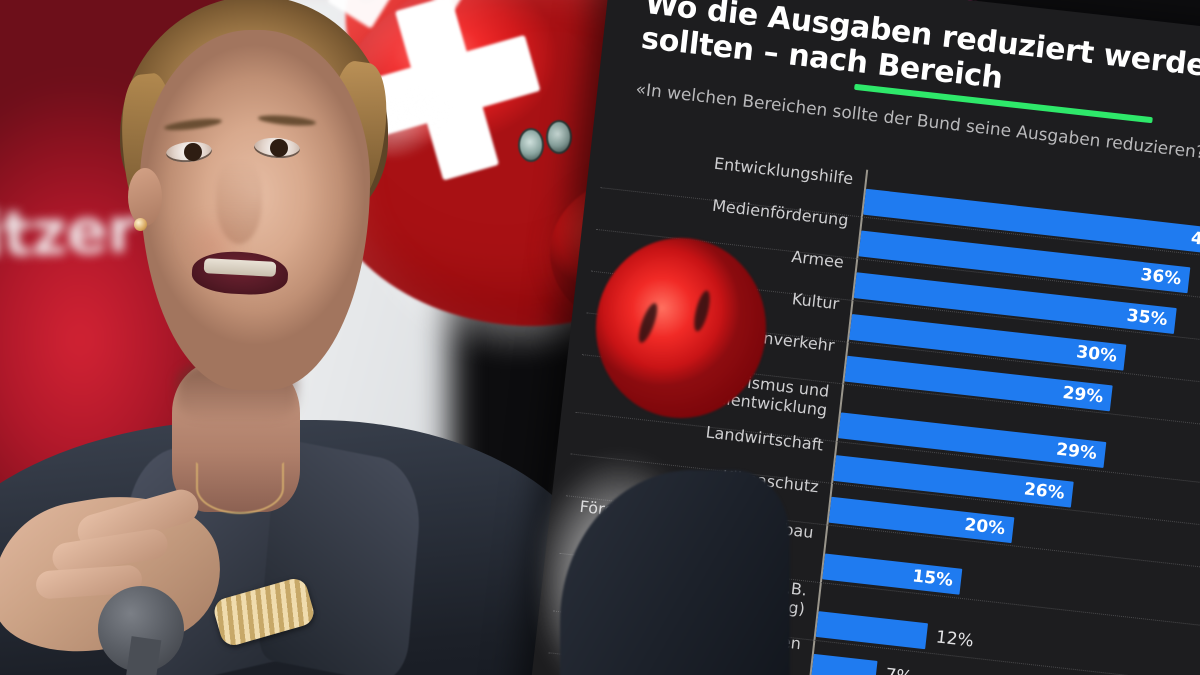 The image size is (1200, 675). I want to click on chart-bar, so click(844, 664).